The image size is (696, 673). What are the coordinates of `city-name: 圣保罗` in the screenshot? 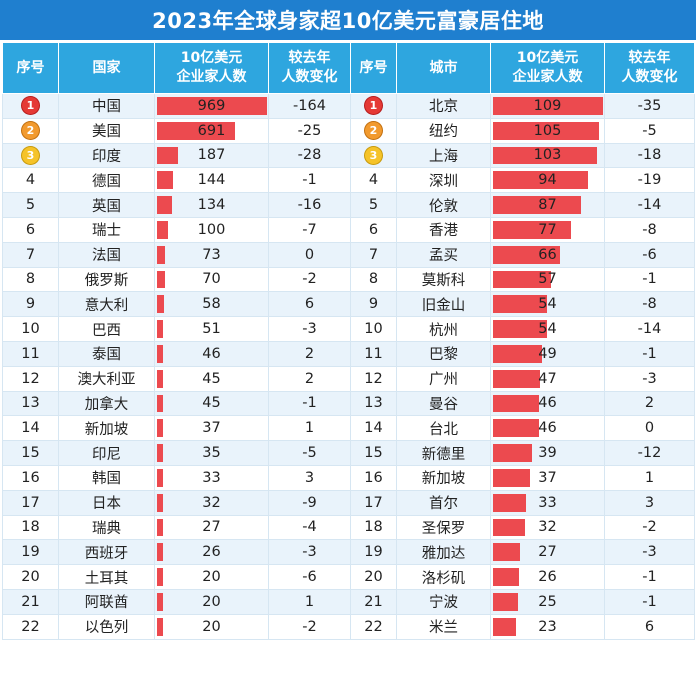 It's located at (443, 527).